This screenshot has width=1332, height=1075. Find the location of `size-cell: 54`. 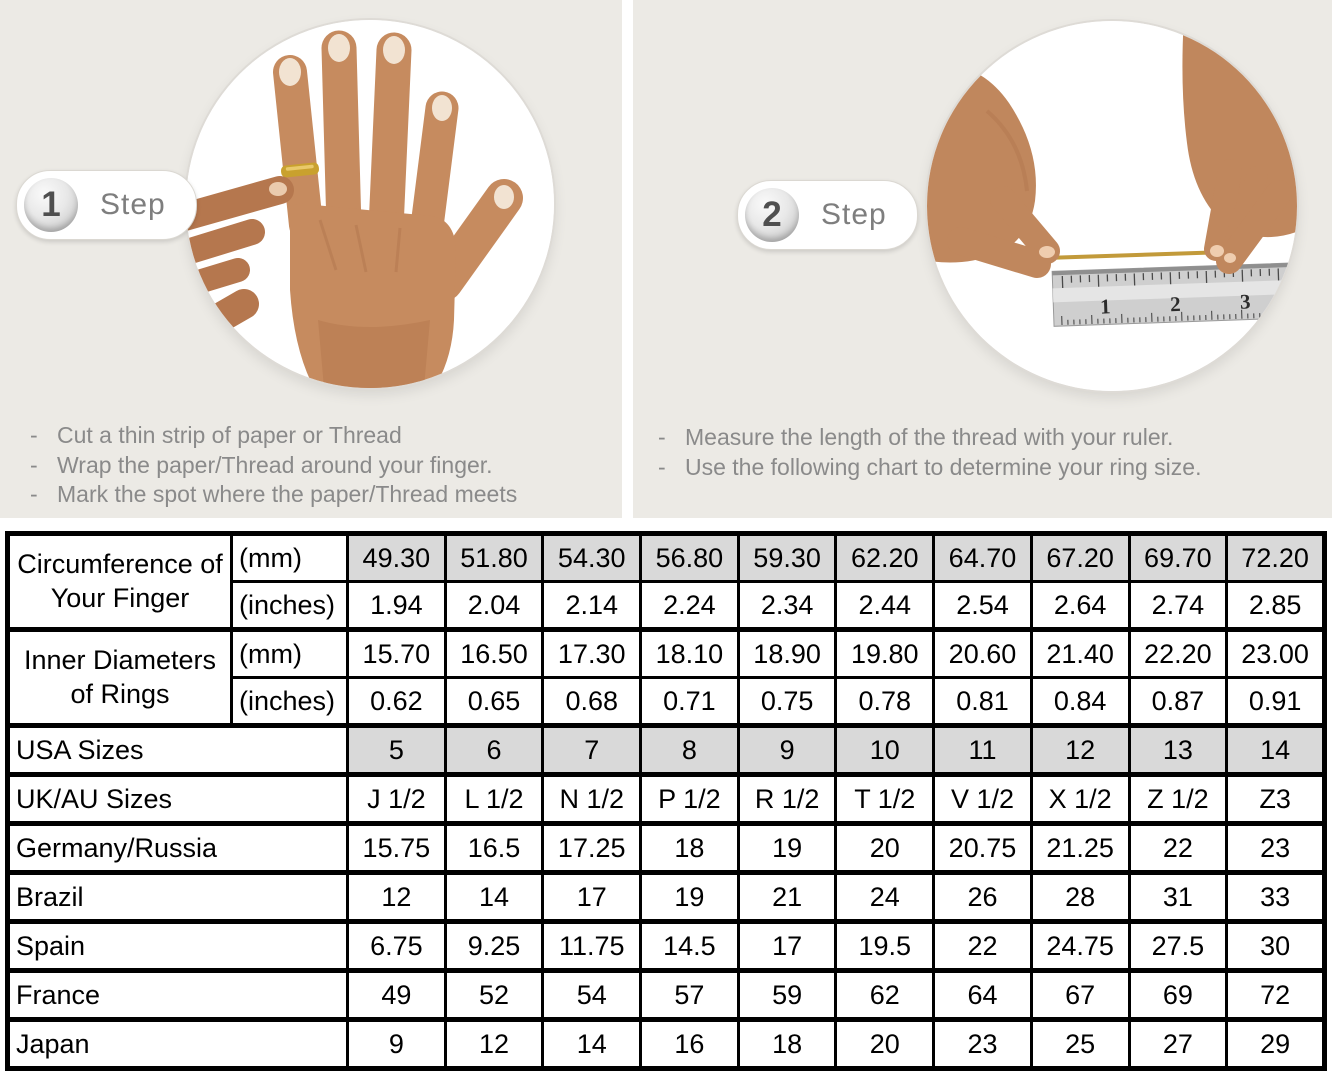

size-cell: 54 is located at coordinates (592, 994).